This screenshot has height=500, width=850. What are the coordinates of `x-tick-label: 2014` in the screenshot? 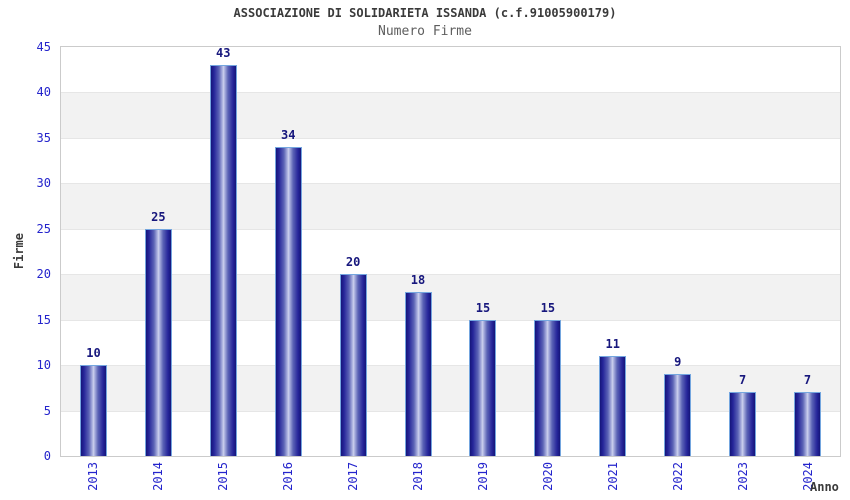 It's located at (158, 476).